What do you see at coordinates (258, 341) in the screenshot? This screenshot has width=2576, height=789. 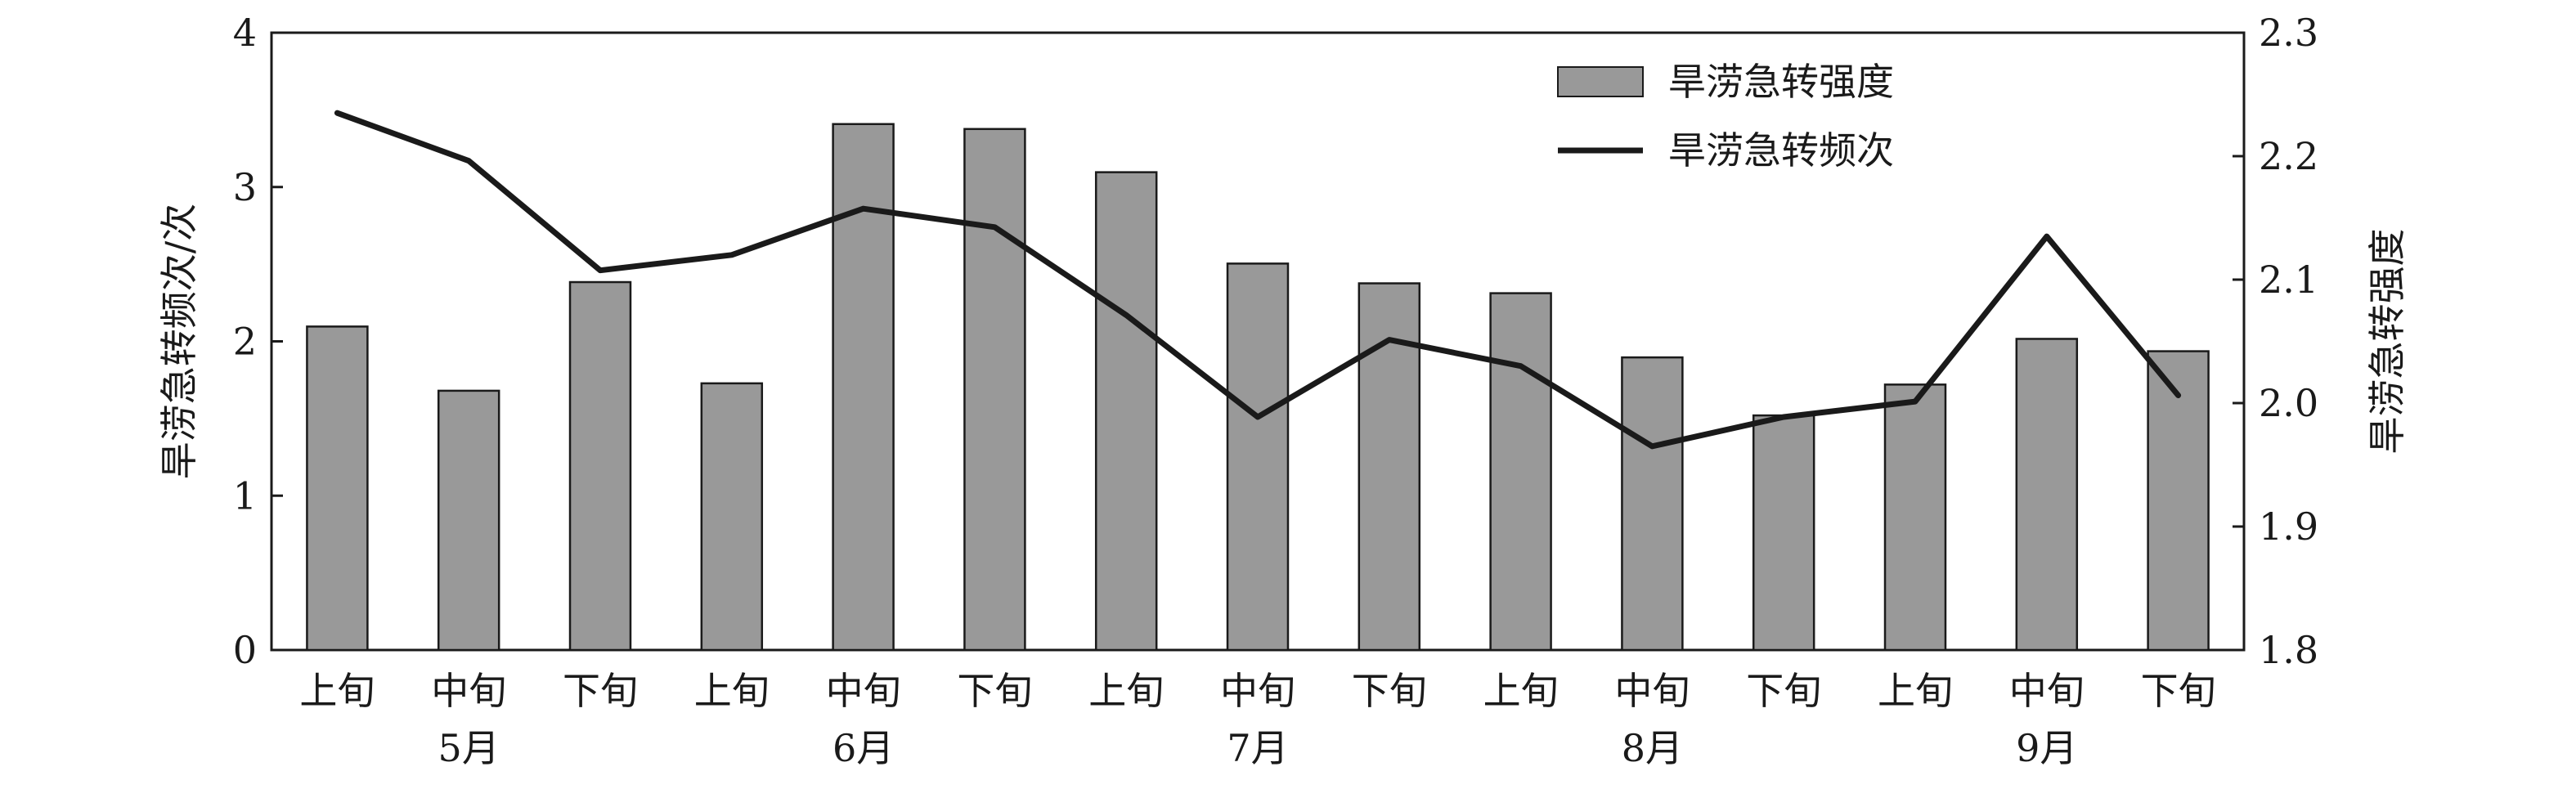 I see `left-y-axis: 0 1 2 3 4` at bounding box center [258, 341].